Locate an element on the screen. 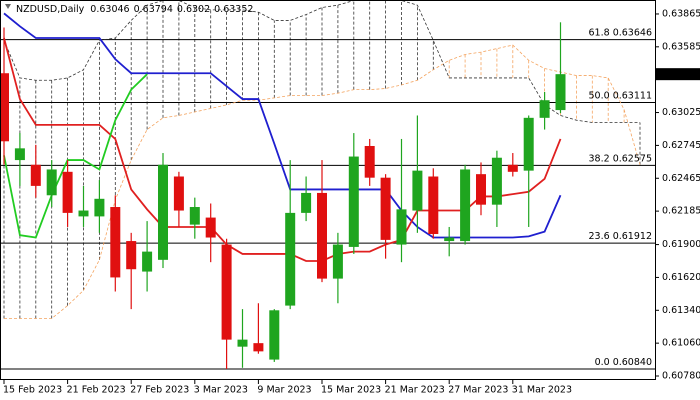  y-tick-label: 0.61900 is located at coordinates (681, 244).